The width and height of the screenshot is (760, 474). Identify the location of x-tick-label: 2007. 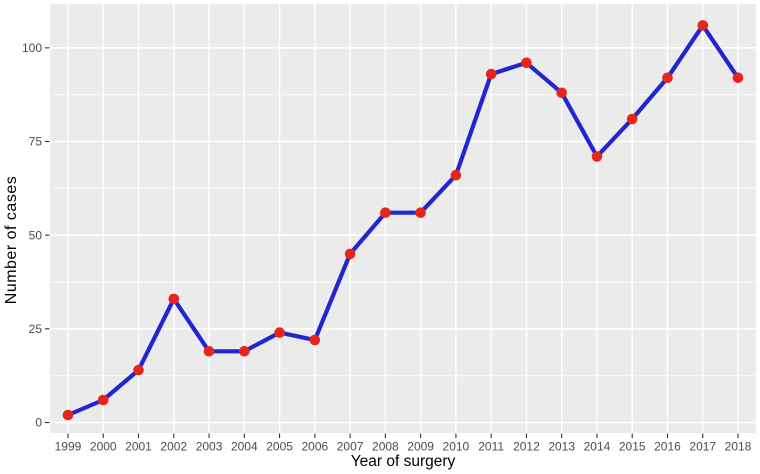
(350, 447).